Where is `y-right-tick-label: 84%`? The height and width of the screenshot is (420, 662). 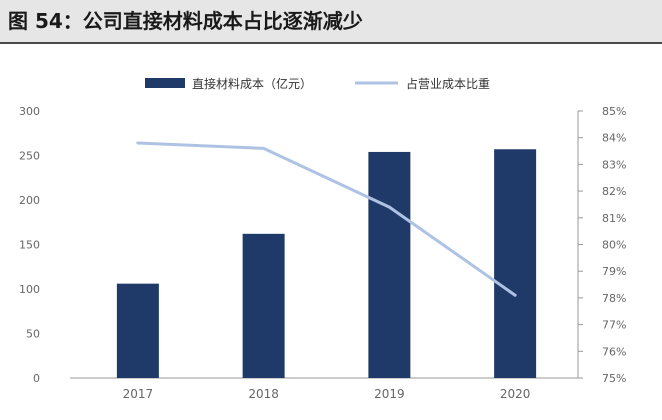 y-right-tick-label: 84% is located at coordinates (614, 138).